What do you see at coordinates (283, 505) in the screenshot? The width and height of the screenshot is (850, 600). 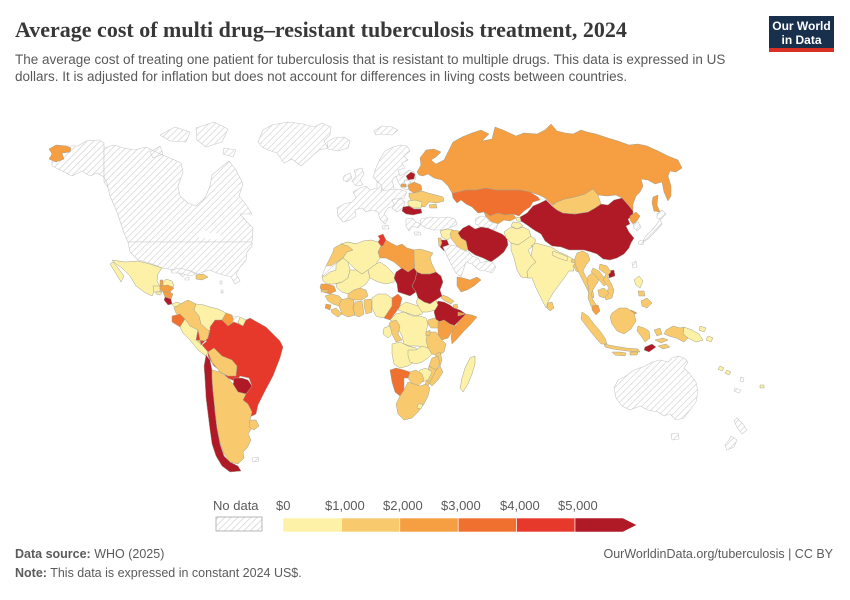 I see `svg-text: $0` at bounding box center [283, 505].